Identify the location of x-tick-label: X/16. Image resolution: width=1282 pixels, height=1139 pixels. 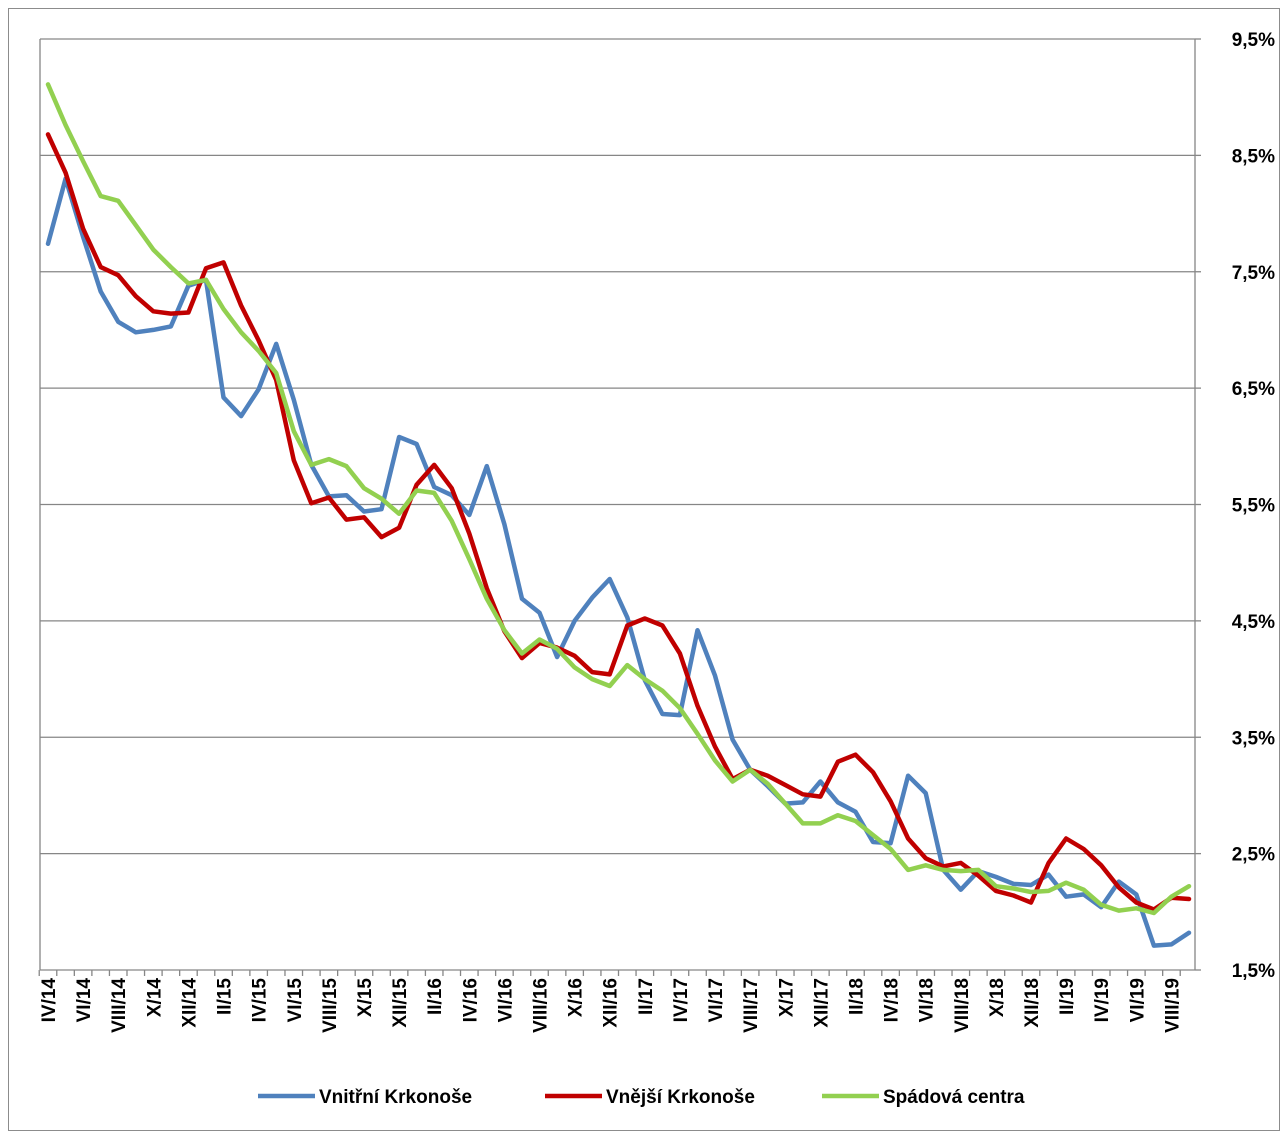
(576, 997).